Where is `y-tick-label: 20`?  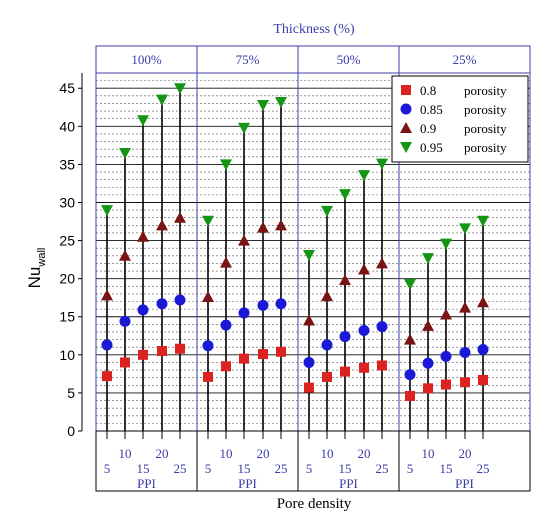
y-tick-label: 20 is located at coordinates (67, 279).